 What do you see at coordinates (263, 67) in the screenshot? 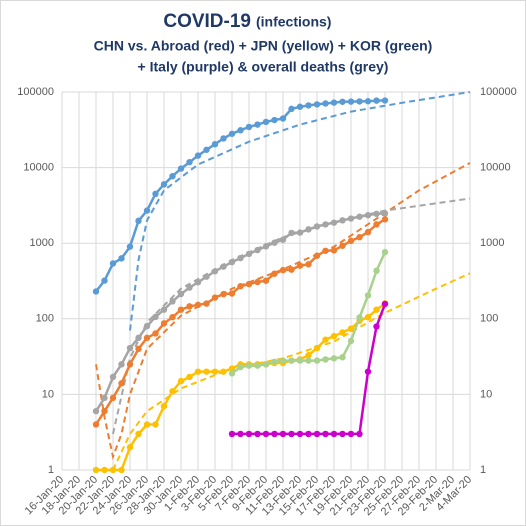
I see `chart-subtitle: + Italy (purple) & overall deaths (grey)` at bounding box center [263, 67].